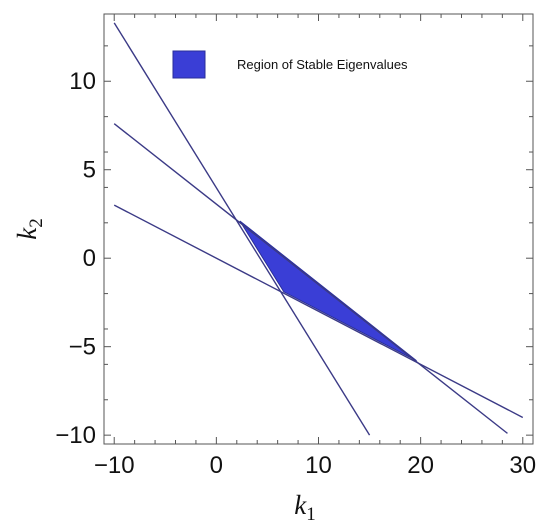 The width and height of the screenshot is (550, 530). I want to click on x-tick-label: 0, so click(216, 465).